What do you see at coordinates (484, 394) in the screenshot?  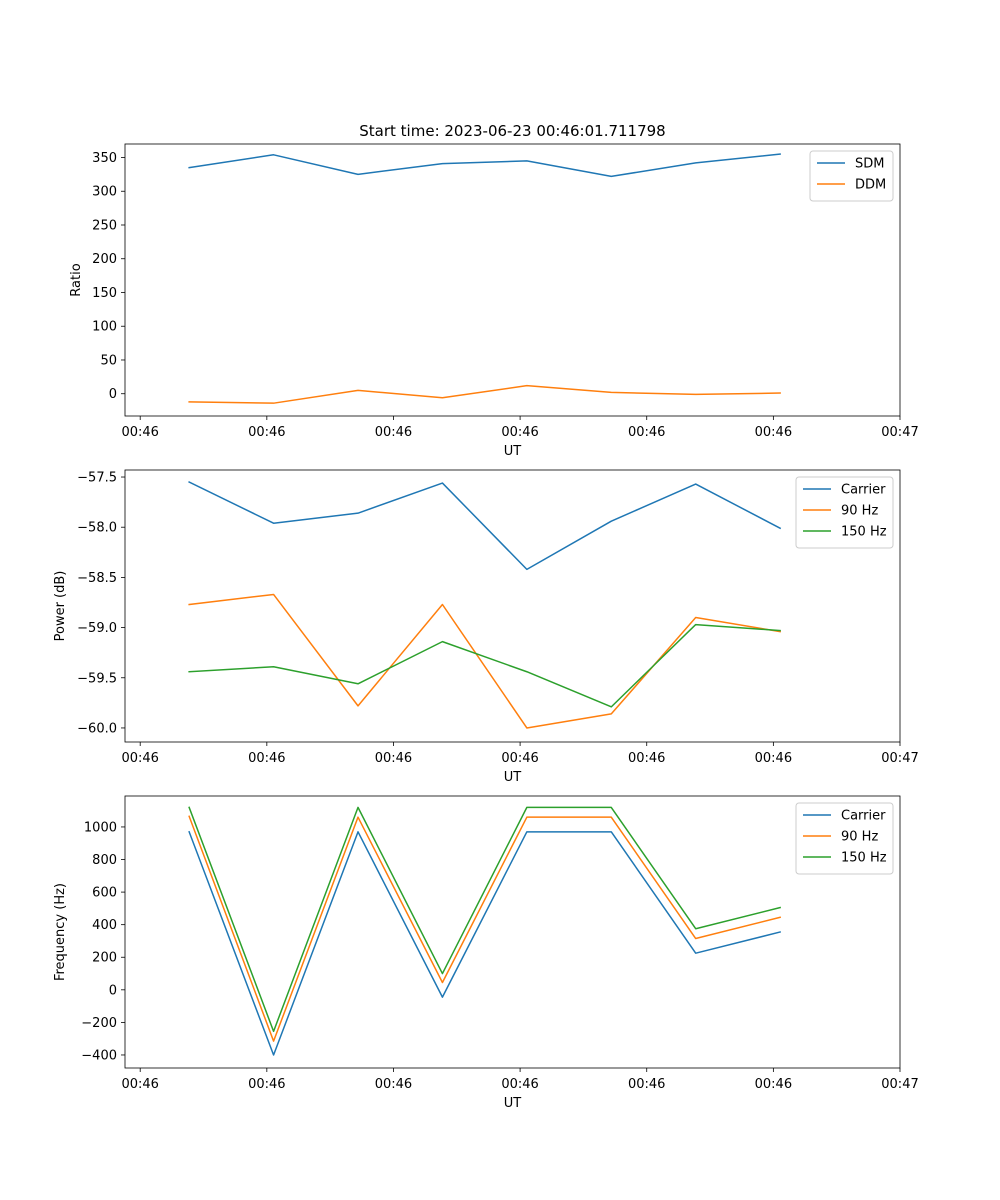 I see `series-line-ddm` at bounding box center [484, 394].